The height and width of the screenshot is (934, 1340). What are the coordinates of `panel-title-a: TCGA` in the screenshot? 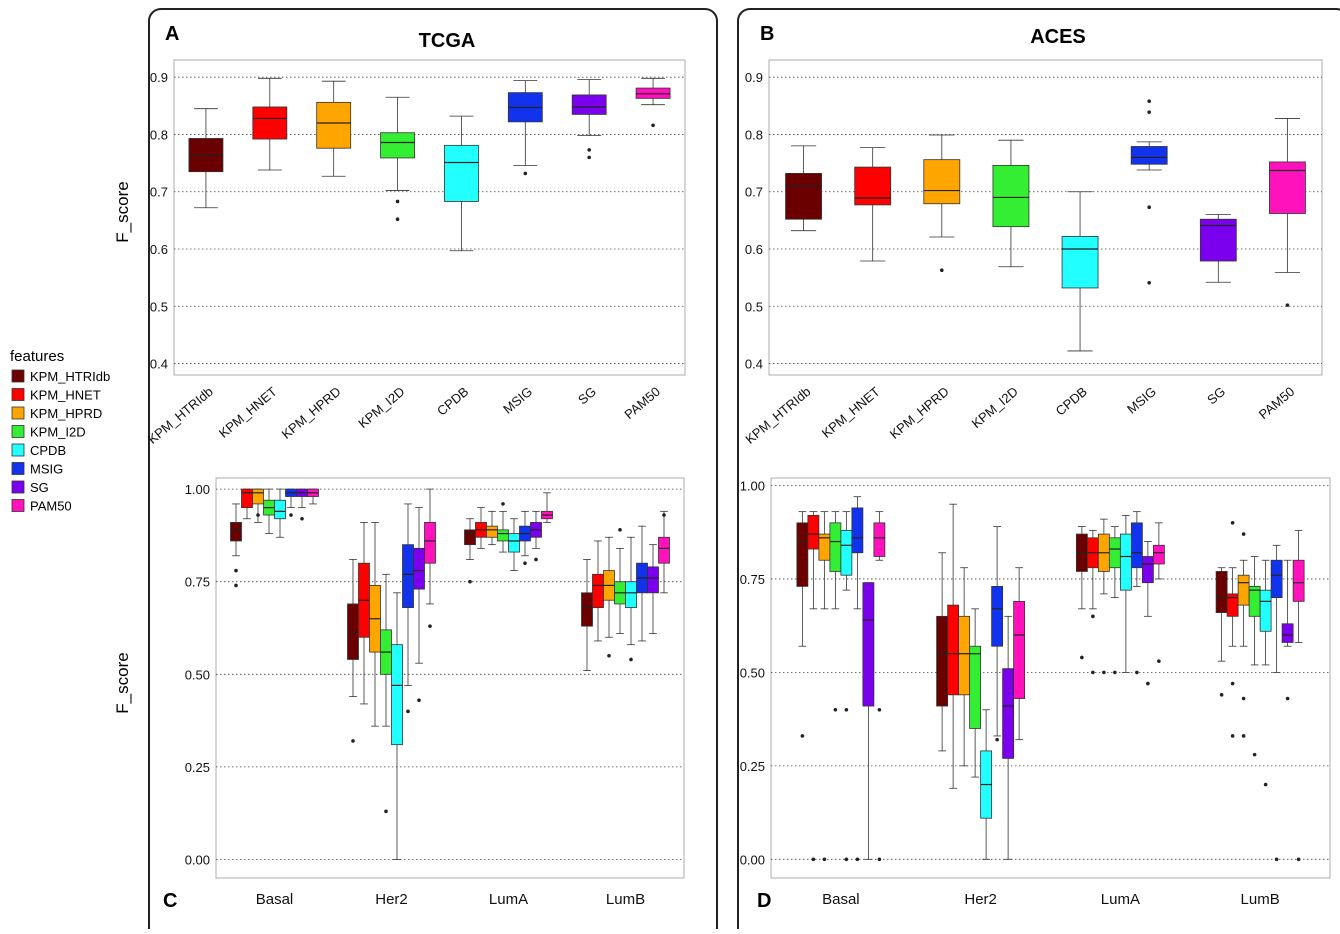 It's located at (447, 41).